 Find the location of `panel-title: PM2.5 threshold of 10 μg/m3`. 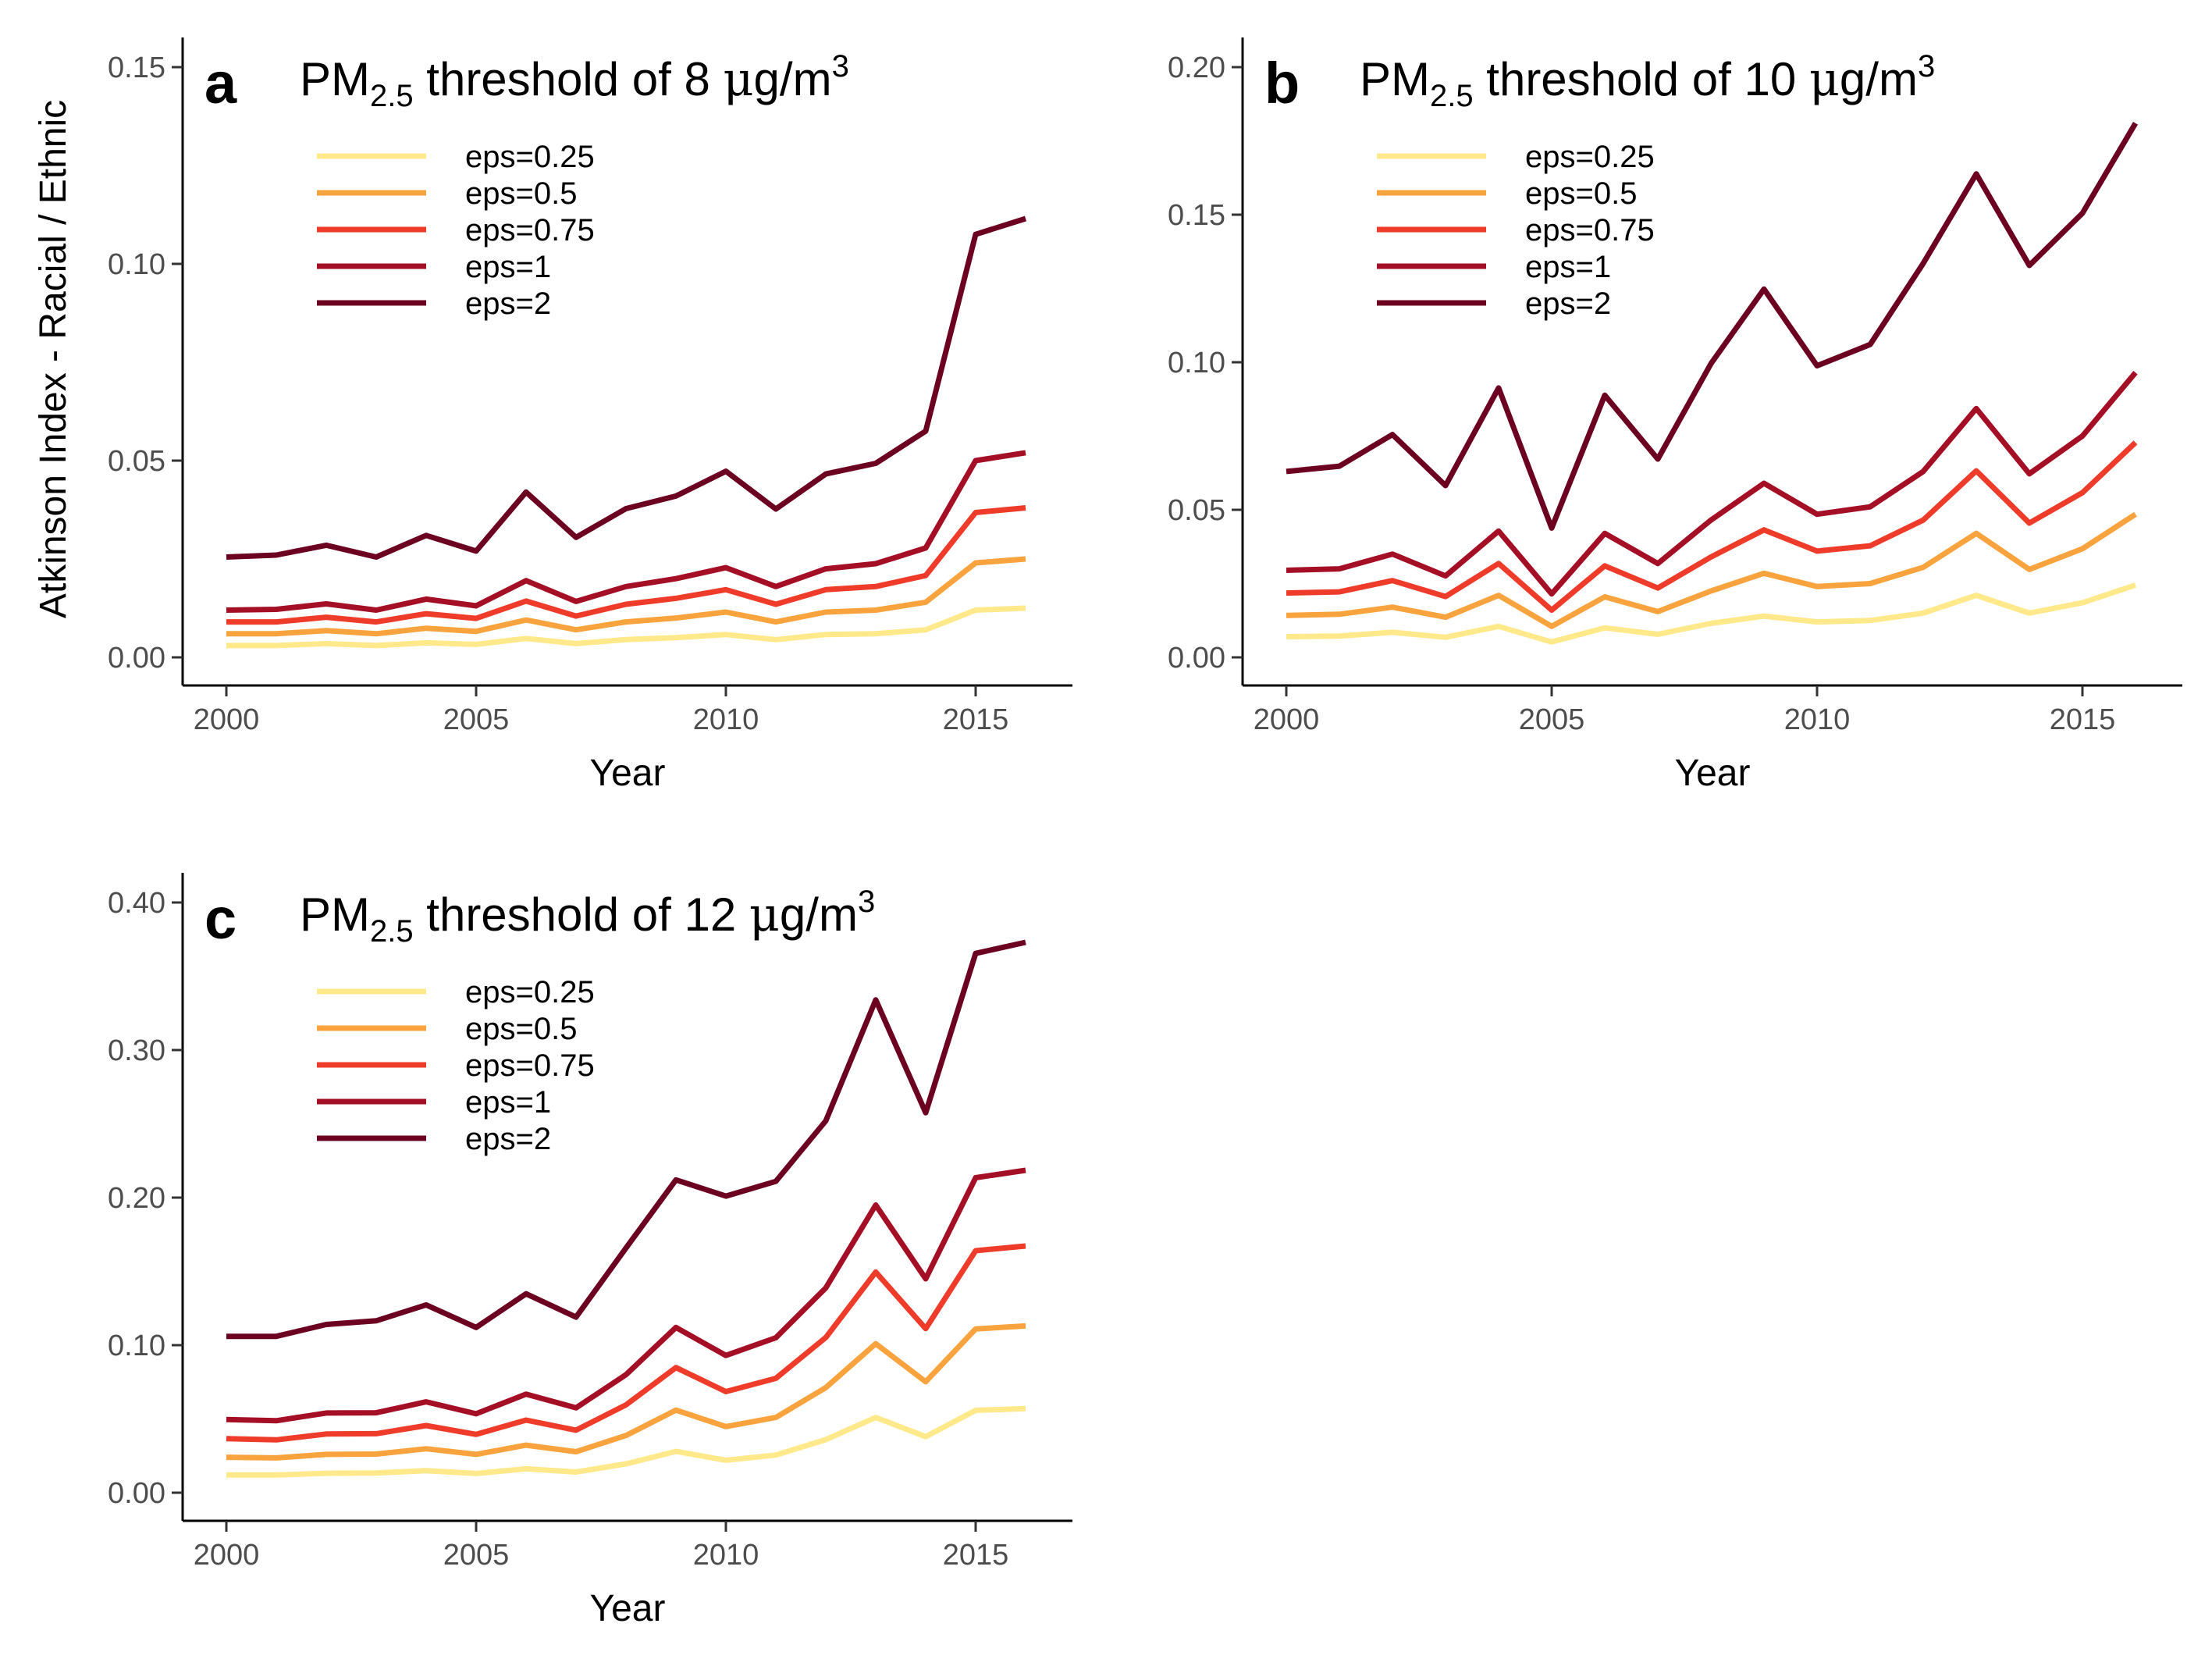

panel-title: PM2.5 threshold of 10 μg/m3 is located at coordinates (1647, 81).